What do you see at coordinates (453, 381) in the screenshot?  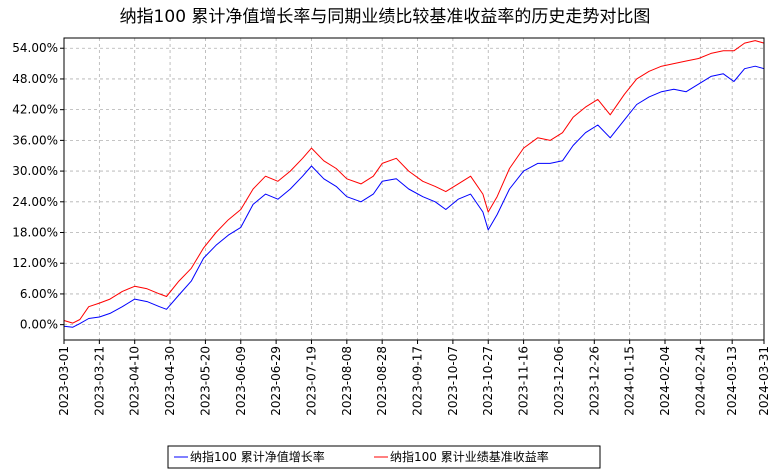 I see `x-tick-label: 2023-10-07` at bounding box center [453, 381].